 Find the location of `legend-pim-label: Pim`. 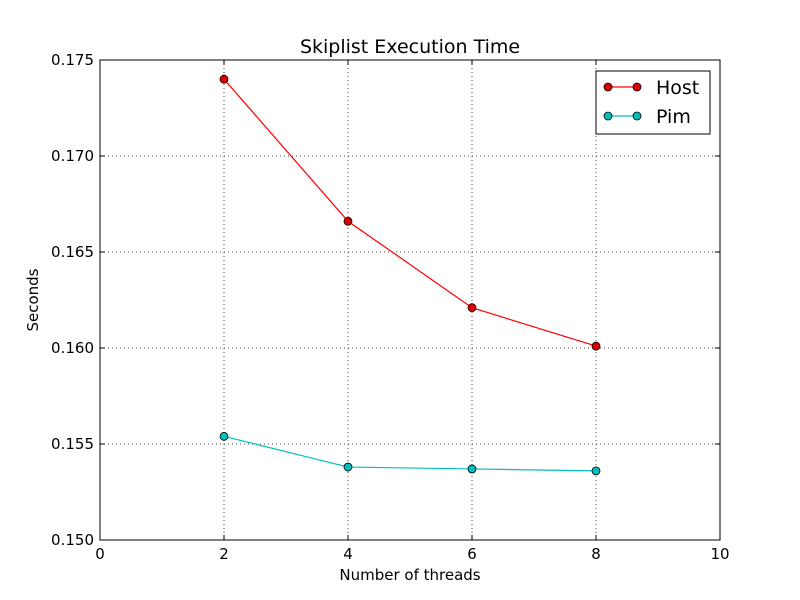

legend-pim-label: Pim is located at coordinates (673, 117).